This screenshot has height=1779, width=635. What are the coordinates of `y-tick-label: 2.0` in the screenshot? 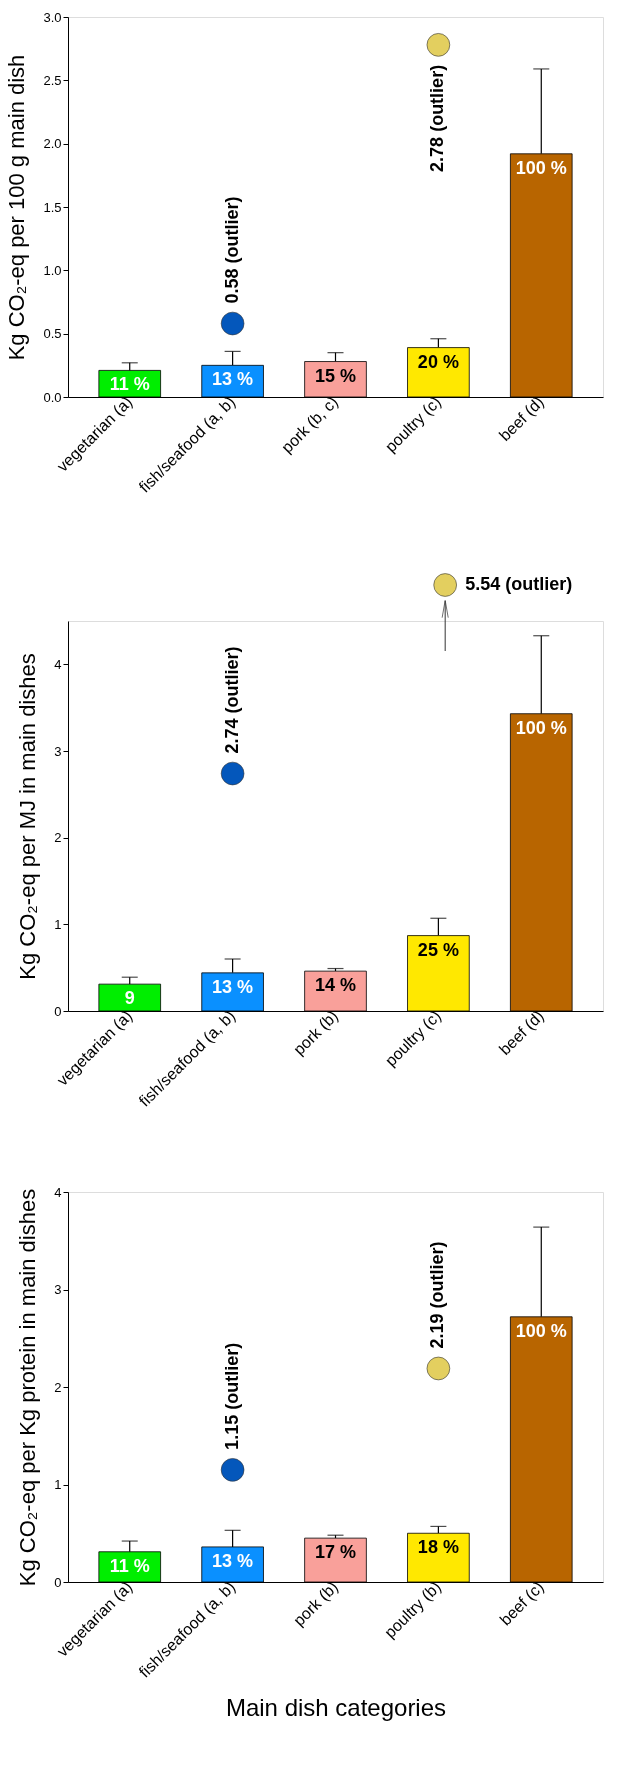 It's located at (52, 144).